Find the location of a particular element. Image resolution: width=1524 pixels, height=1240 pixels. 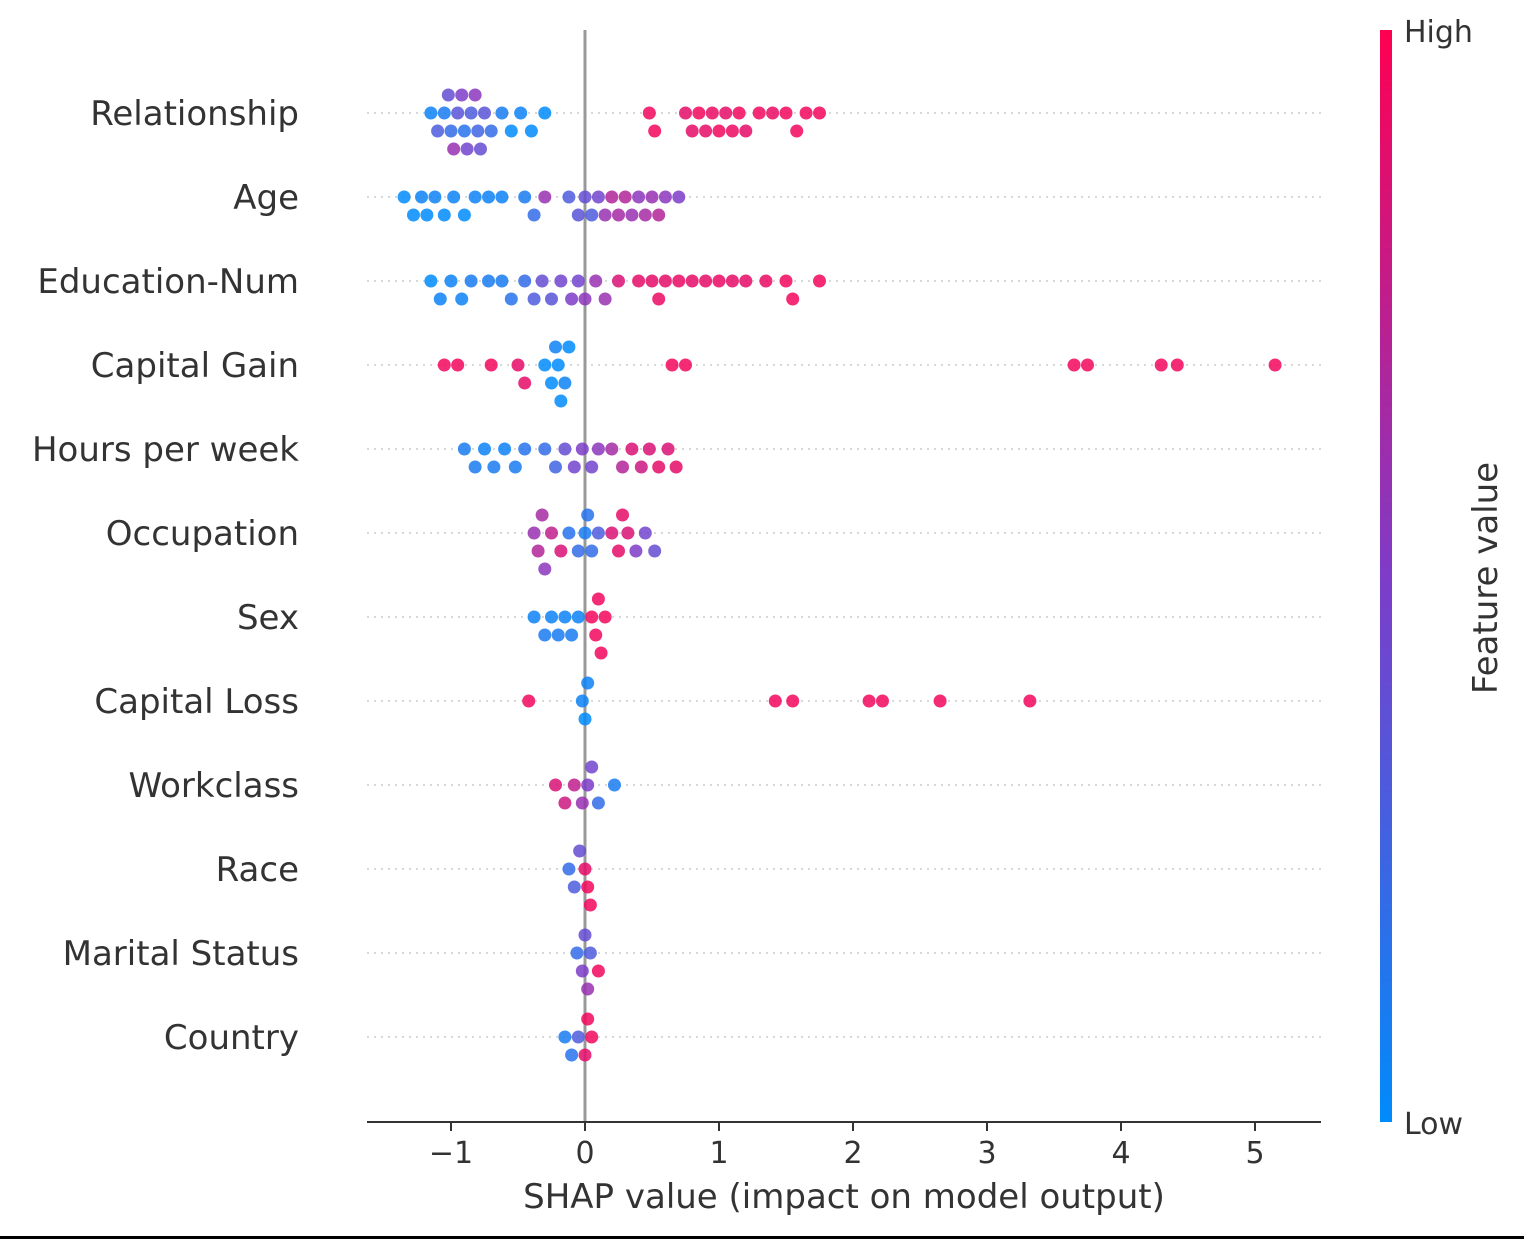

x-axis-title: SHAP value (impact on model output) is located at coordinates (844, 1197).